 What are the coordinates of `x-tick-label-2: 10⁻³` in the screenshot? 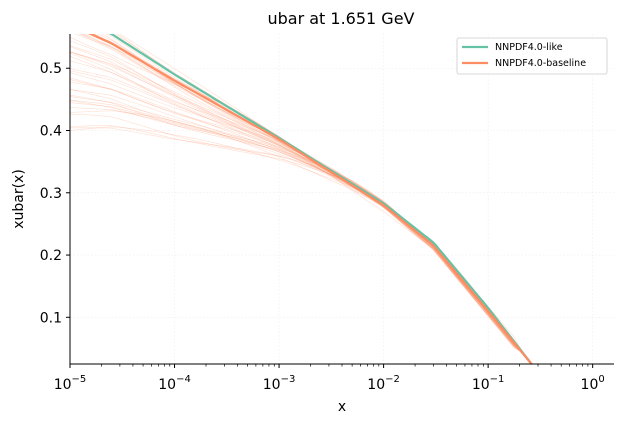 It's located at (279, 383).